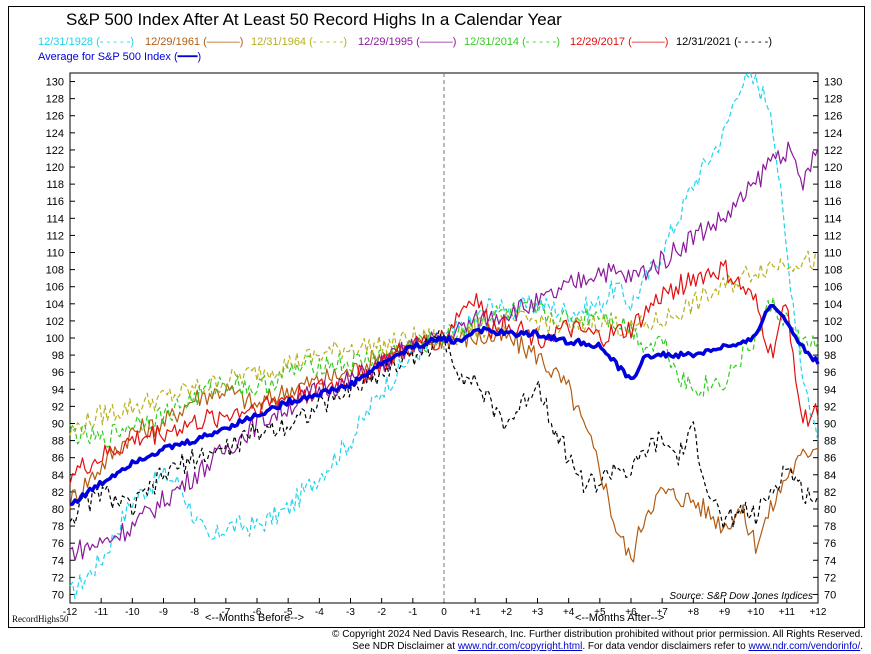 The image size is (871, 654). Describe the element at coordinates (753, 42) in the screenshot. I see `legend-swatch-2021: (- - - - -)` at that location.